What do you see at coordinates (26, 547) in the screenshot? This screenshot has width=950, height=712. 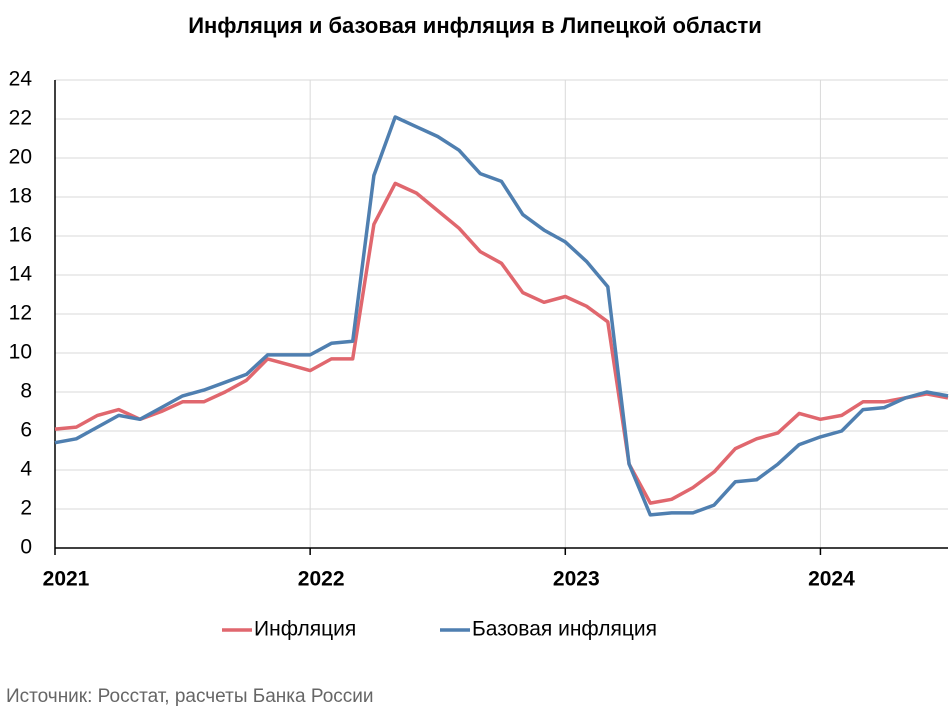 I see `y-tick-label: 0` at bounding box center [26, 547].